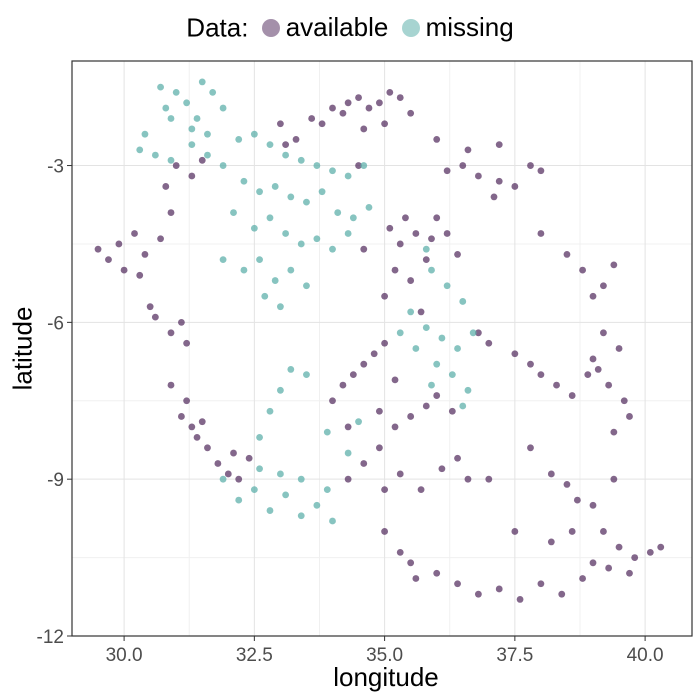  Describe the element at coordinates (469, 27) in the screenshot. I see `legend-label-missing: missing` at that location.